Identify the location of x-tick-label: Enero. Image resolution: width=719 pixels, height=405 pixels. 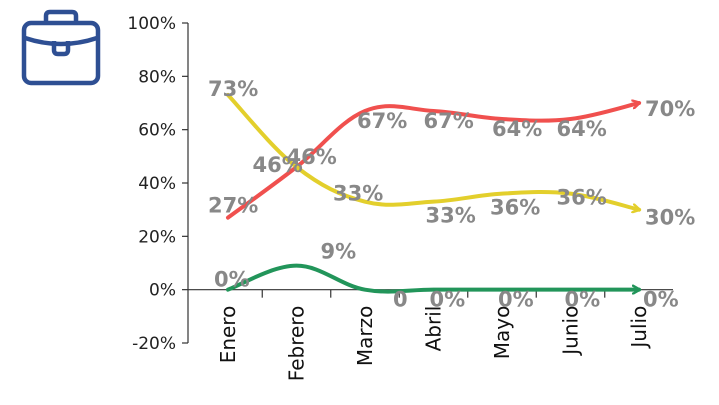
(228, 335).